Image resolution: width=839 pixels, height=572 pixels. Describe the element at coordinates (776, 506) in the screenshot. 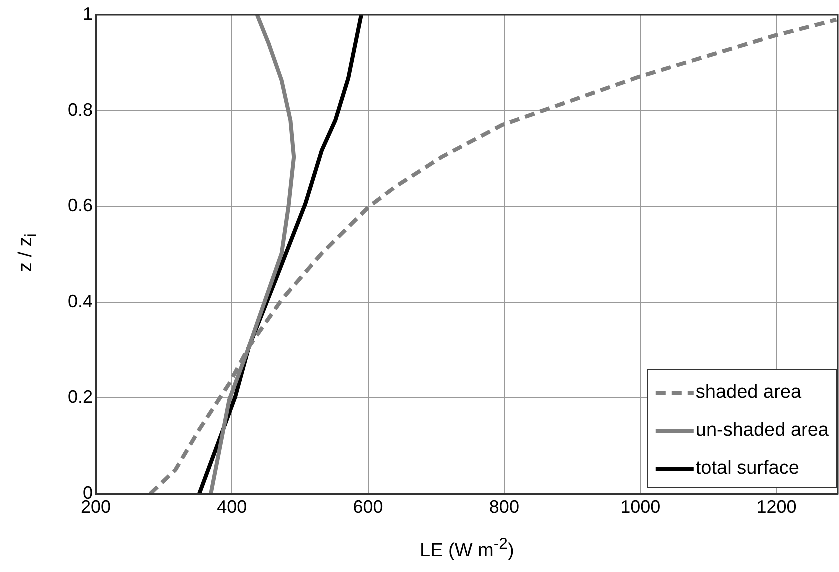

I see `x-tick-label: 1200` at that location.